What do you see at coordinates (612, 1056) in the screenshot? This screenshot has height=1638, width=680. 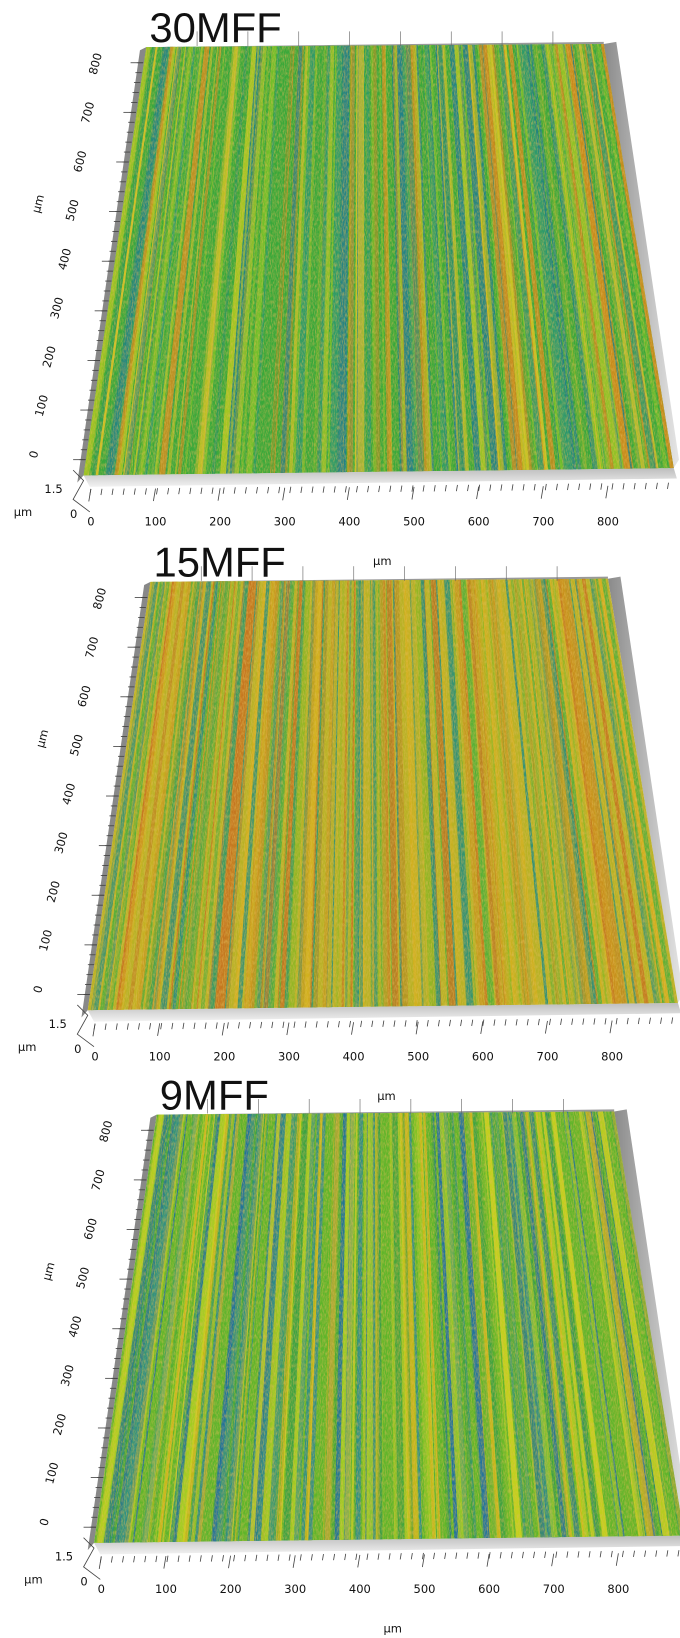 I see `x-tick-label: 800` at bounding box center [612, 1056].